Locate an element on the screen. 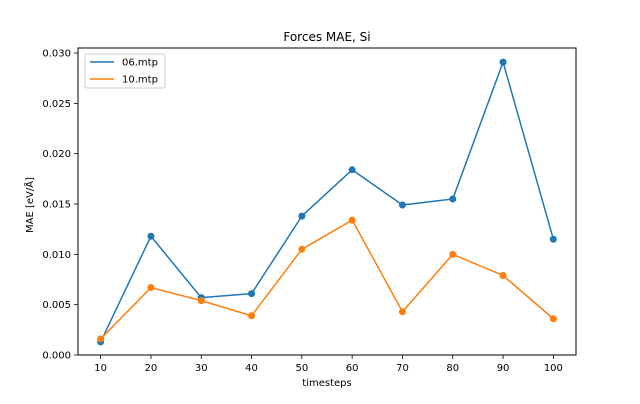  x-tick-label: 40 is located at coordinates (251, 368).